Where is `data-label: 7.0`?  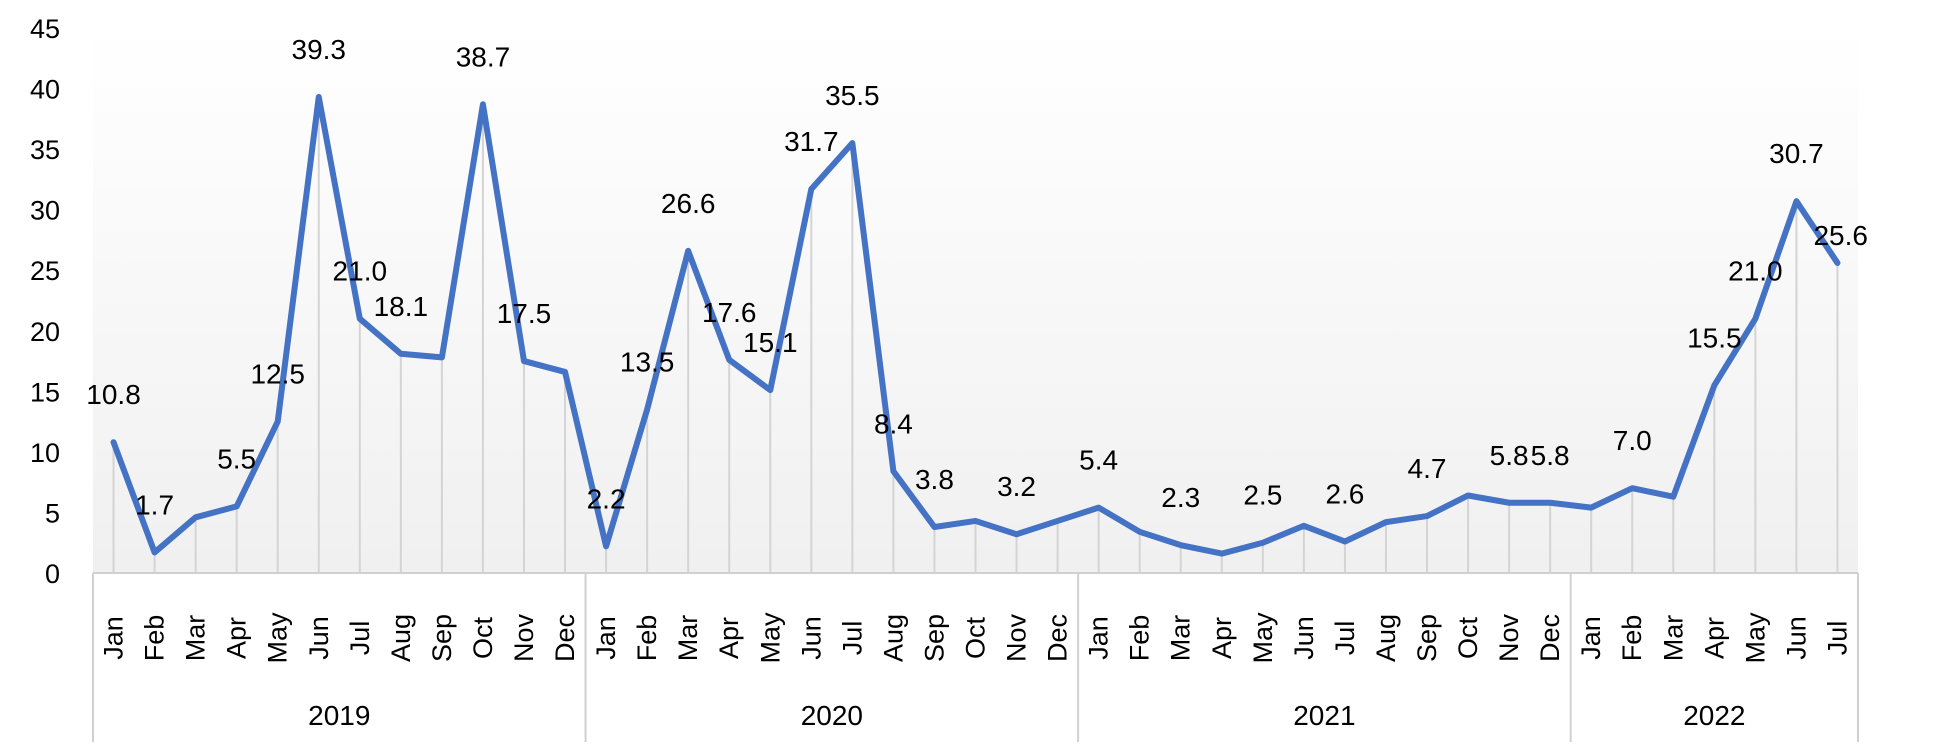 data-label: 7.0 is located at coordinates (1632, 440).